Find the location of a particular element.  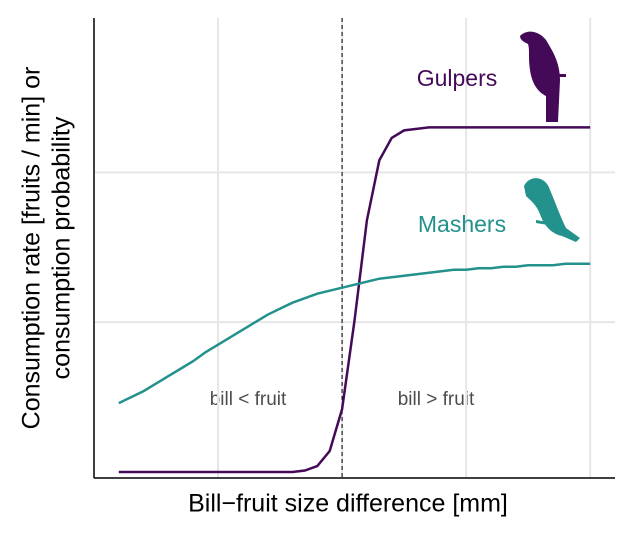

annotation: bill > fruit is located at coordinates (436, 399).